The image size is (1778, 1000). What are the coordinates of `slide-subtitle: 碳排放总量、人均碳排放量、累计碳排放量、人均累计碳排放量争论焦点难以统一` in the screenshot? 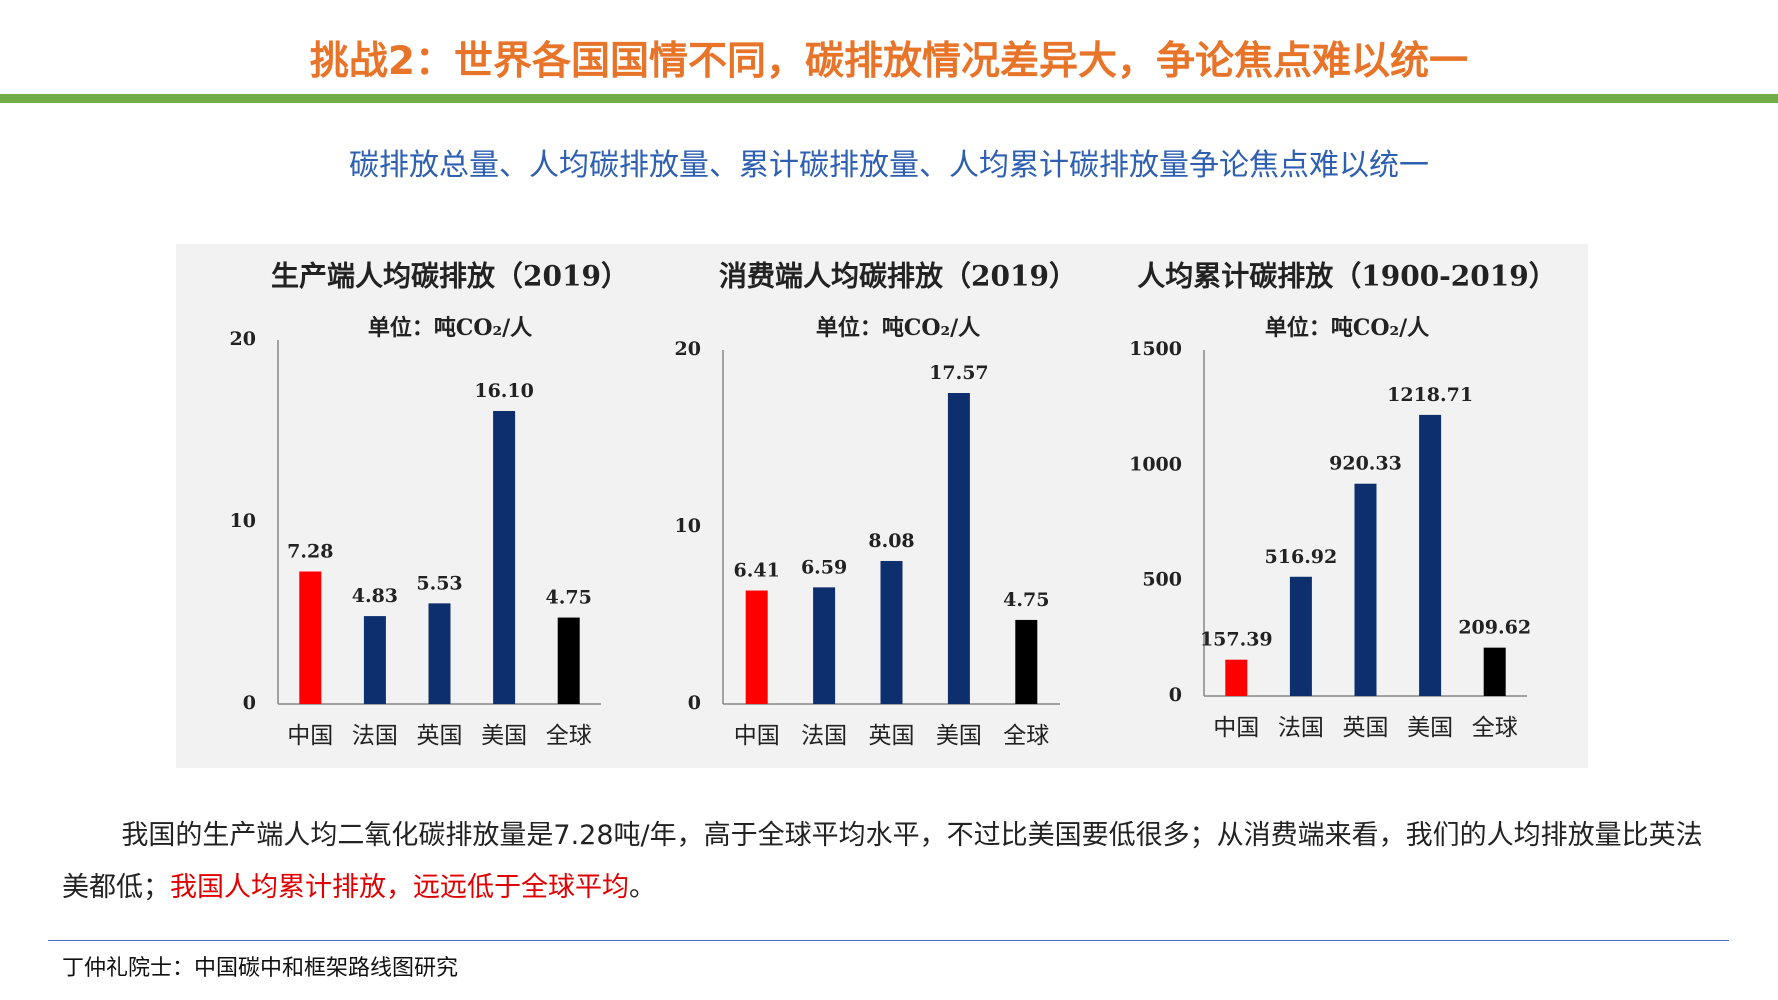 It's located at (889, 165).